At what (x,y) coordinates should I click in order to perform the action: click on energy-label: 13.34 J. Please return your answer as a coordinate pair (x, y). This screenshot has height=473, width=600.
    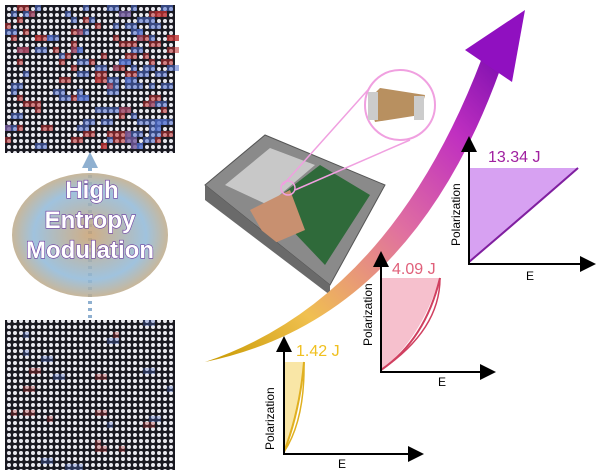
    Looking at the image, I should click on (514, 157).